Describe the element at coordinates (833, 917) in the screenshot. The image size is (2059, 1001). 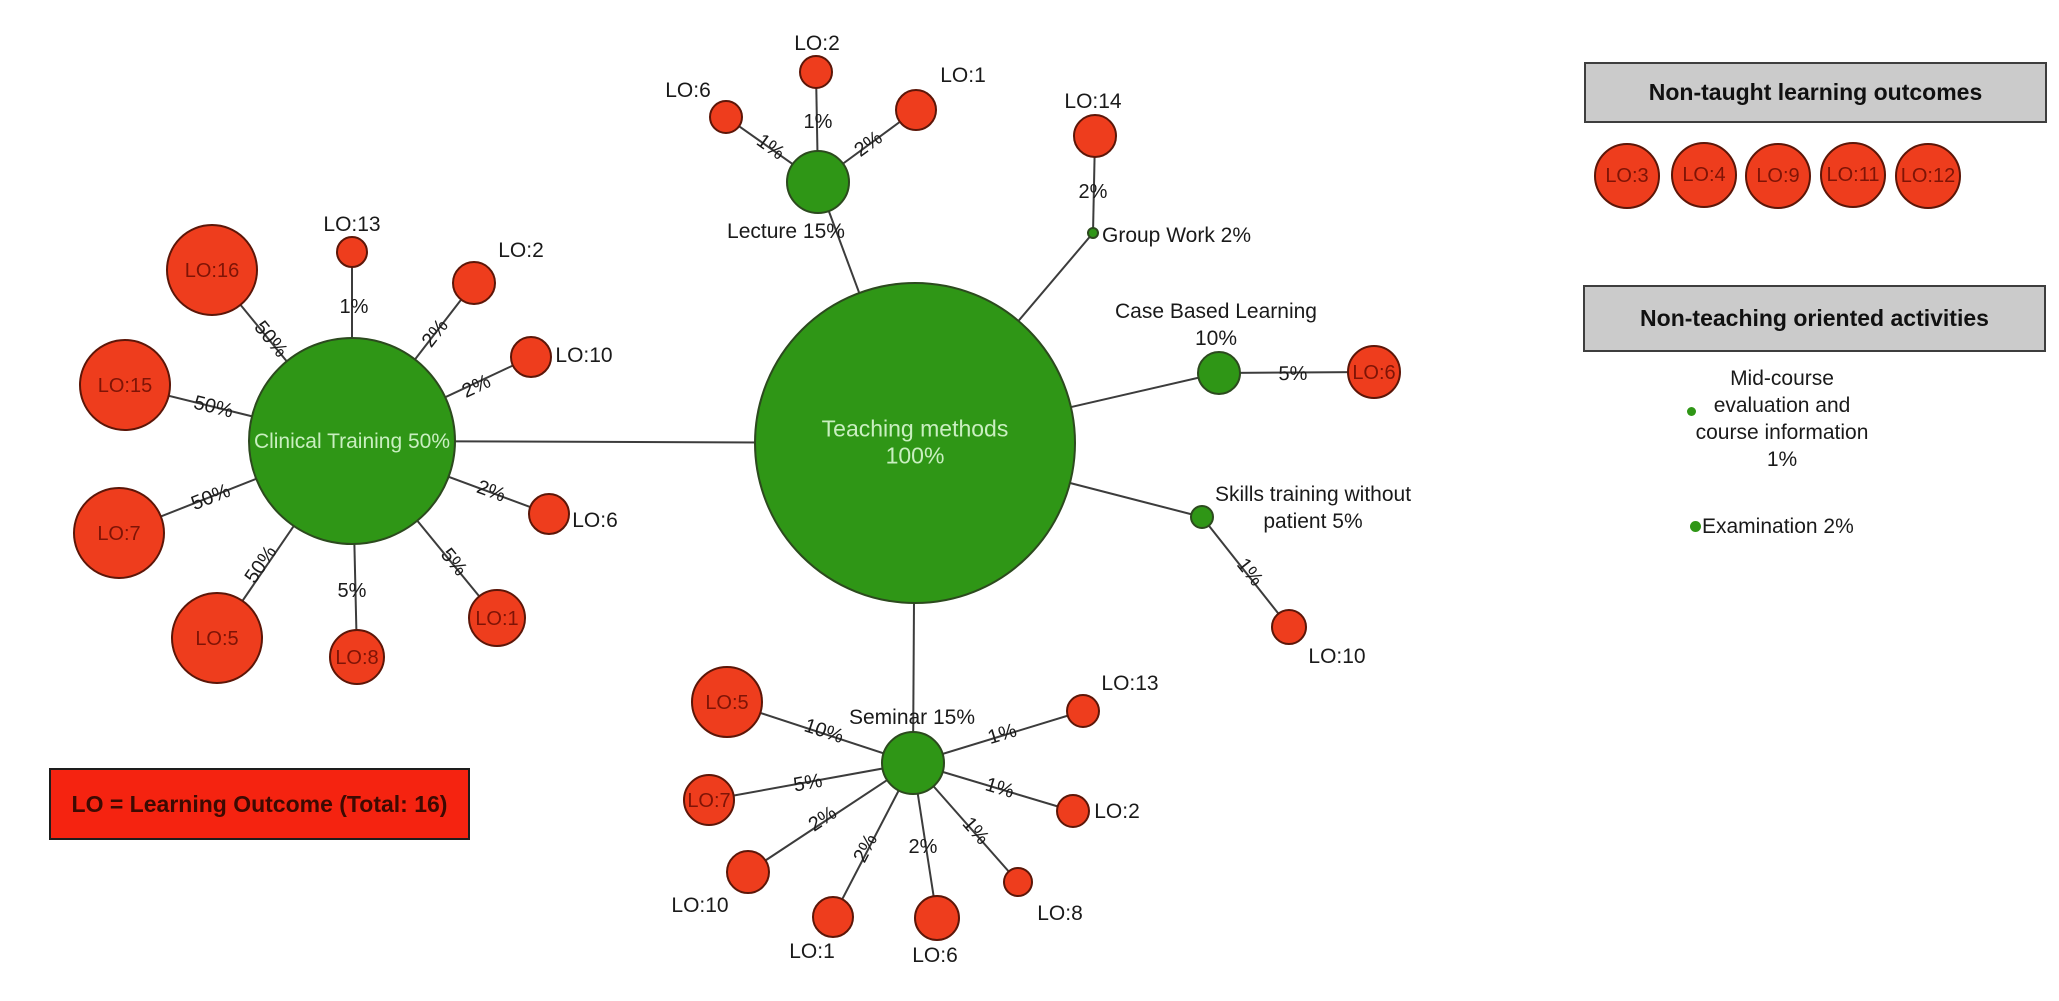
I see `node-m1` at that location.